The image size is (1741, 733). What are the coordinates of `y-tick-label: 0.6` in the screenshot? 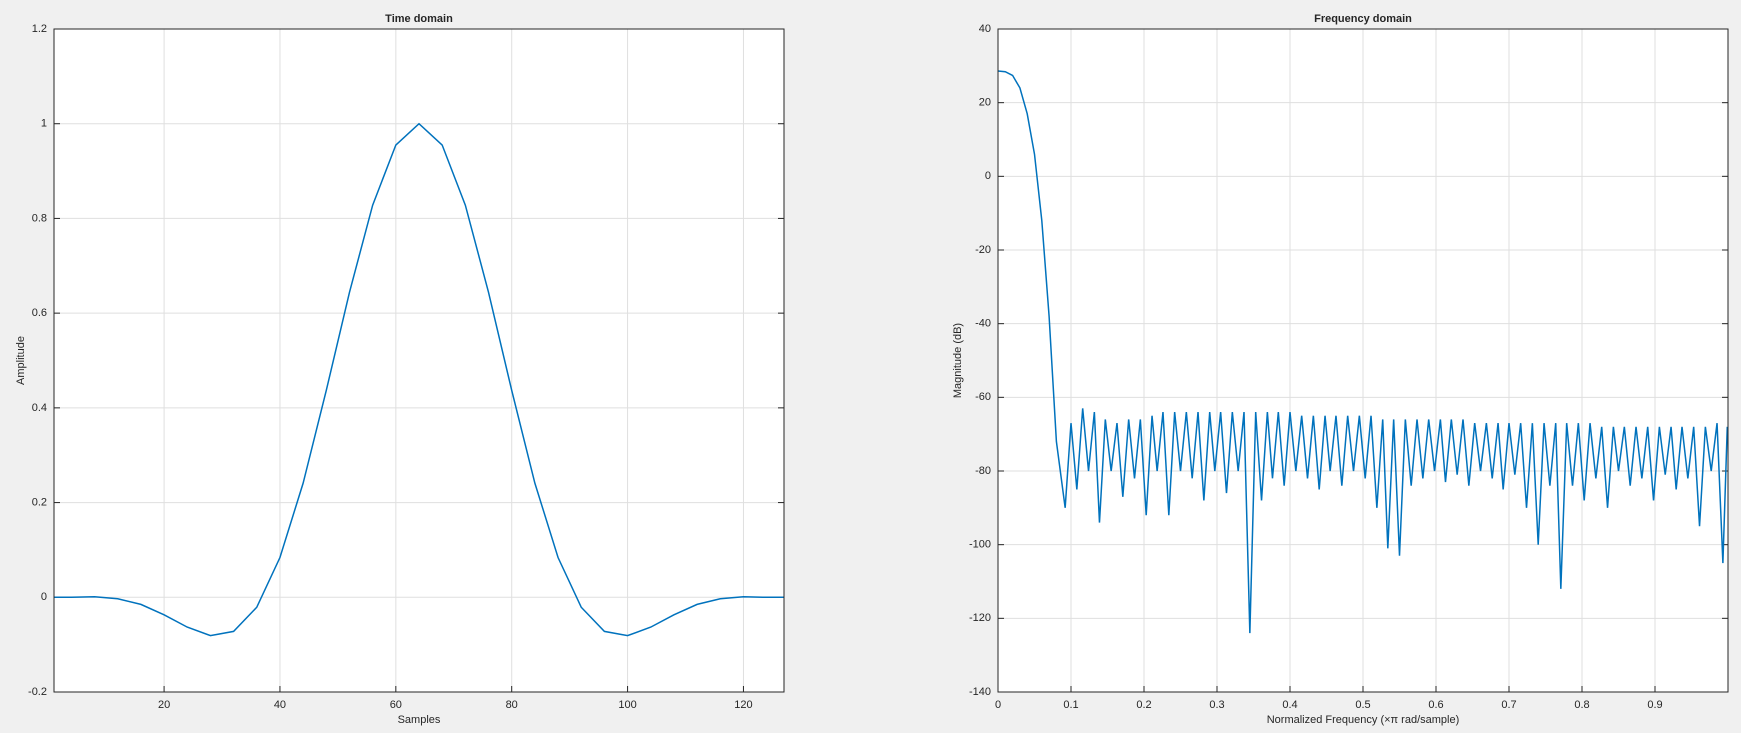 It's located at (39, 313).